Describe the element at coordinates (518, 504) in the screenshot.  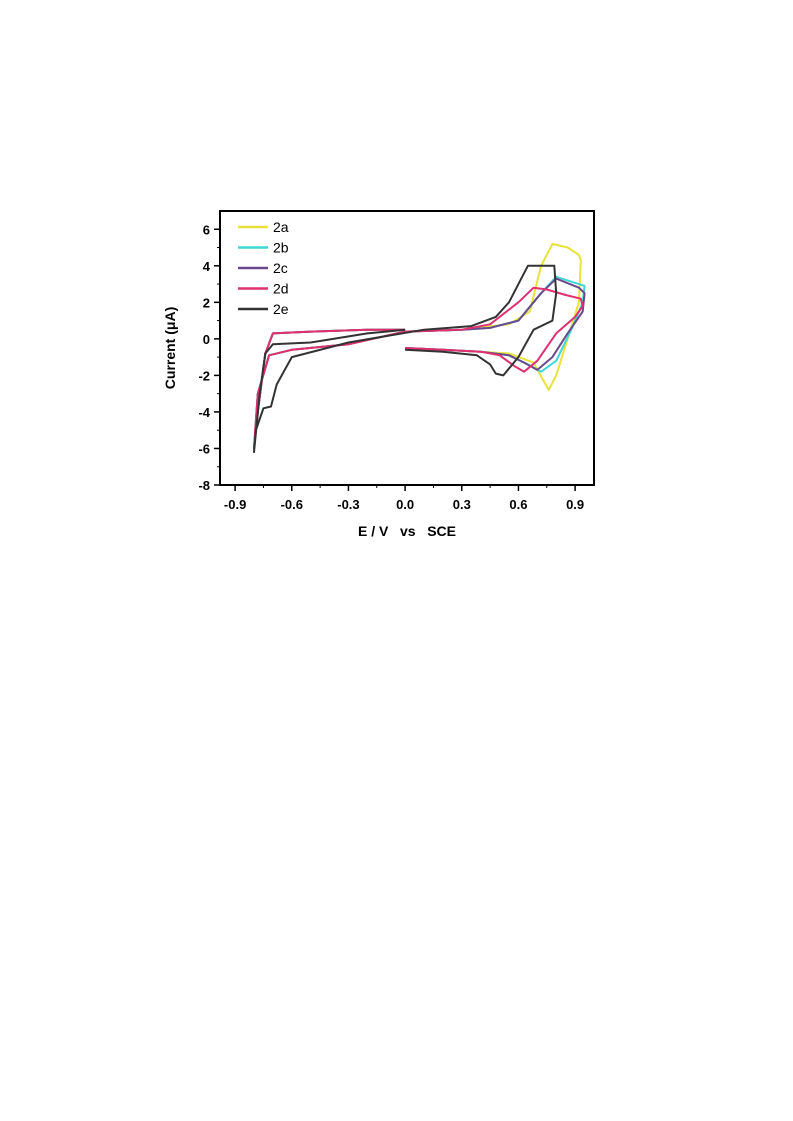
I see `x-tick-label: 0.6` at that location.